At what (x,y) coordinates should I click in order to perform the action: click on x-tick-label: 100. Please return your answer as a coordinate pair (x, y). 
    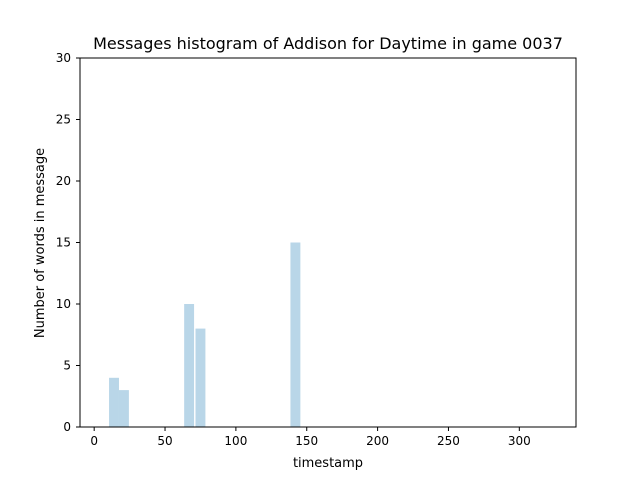
    Looking at the image, I should click on (235, 441).